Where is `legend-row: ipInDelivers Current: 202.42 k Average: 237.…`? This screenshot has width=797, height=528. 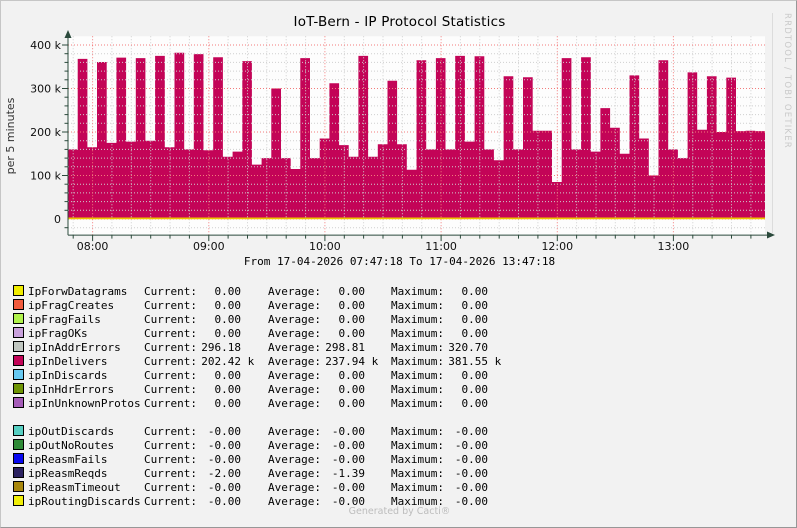 legend-row: ipInDelivers Current: 202.42 k Average: 237.… is located at coordinates (257, 362).